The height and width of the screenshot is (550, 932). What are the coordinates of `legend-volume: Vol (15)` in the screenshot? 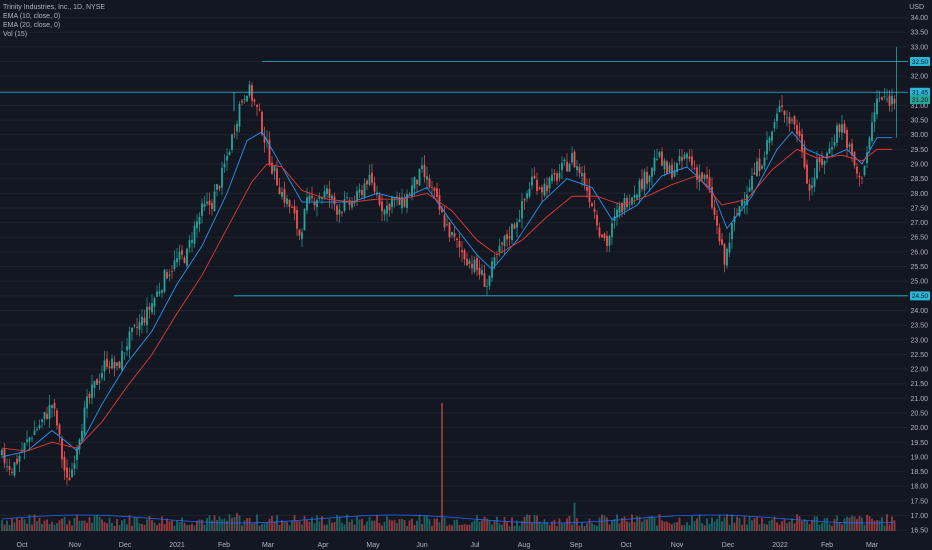 It's located at (15, 34).